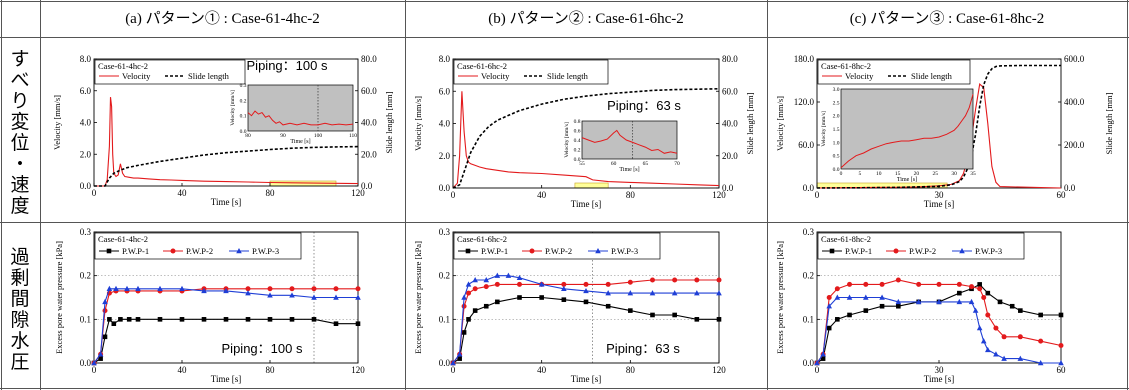 This screenshot has height=390, width=1129. I want to click on row-label-char: り, so click(20, 101).